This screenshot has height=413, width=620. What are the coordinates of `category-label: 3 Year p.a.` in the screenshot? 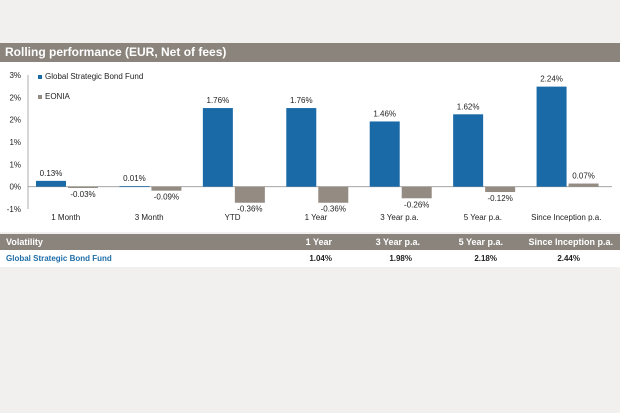 It's located at (399, 217).